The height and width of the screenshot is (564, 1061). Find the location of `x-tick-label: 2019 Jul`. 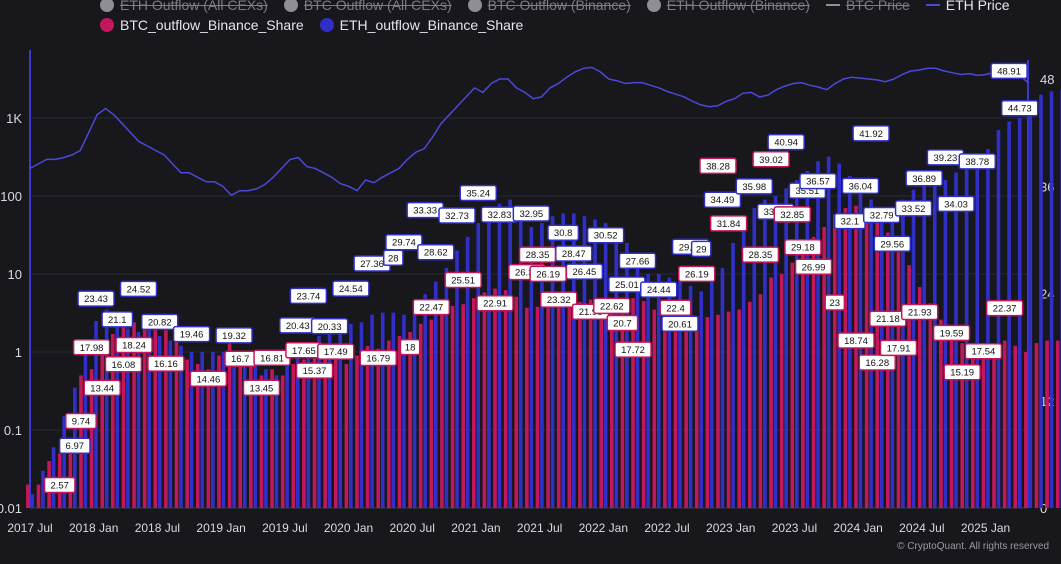

x-tick-label: 2019 Jul is located at coordinates (284, 528).